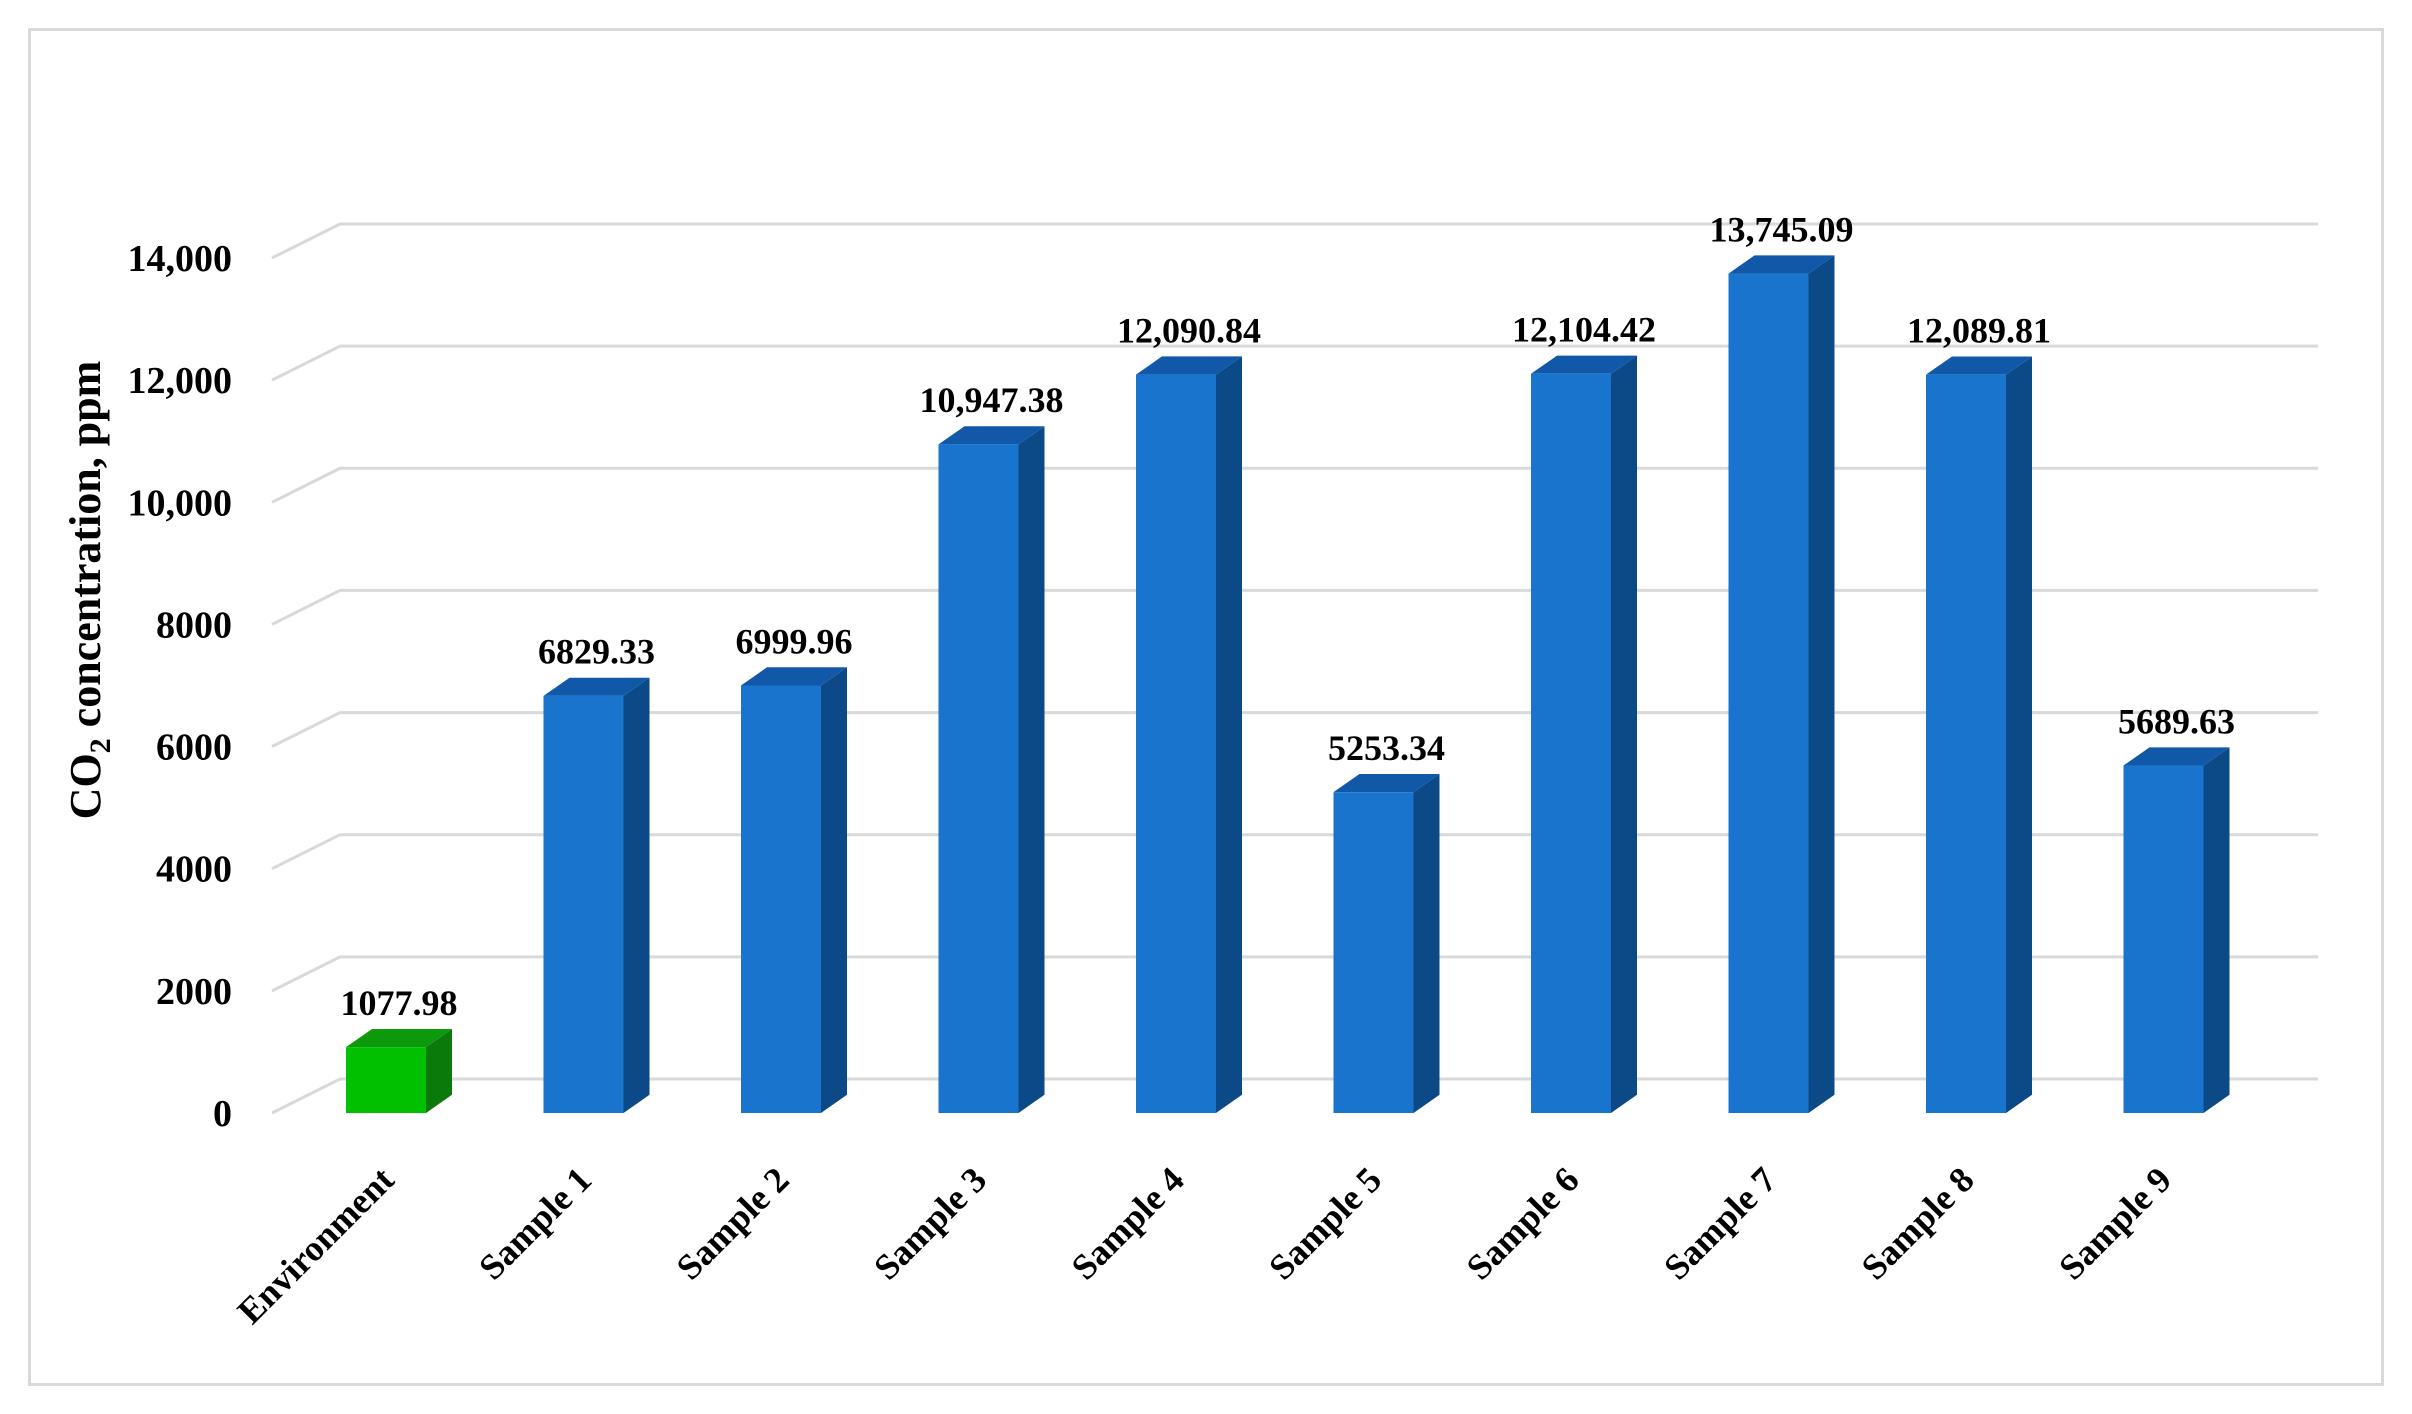 This screenshot has height=1414, width=2412. What do you see at coordinates (930, 1223) in the screenshot?
I see `x-category-label: Sample 3` at bounding box center [930, 1223].